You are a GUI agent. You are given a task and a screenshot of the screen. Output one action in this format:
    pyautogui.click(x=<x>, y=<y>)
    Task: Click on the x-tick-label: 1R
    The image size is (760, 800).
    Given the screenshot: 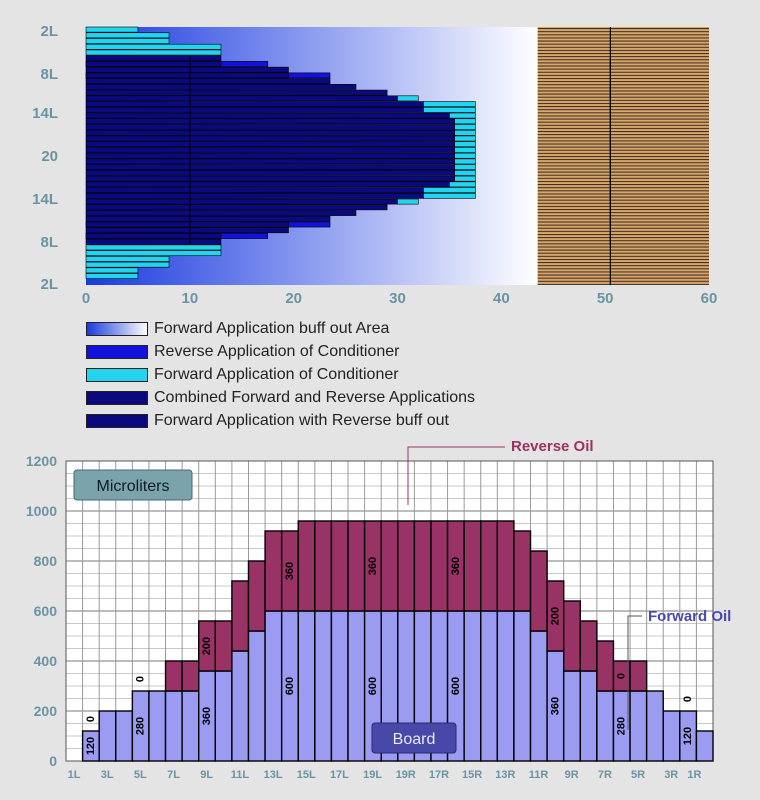 What is the action you would take?
    pyautogui.click(x=694, y=775)
    